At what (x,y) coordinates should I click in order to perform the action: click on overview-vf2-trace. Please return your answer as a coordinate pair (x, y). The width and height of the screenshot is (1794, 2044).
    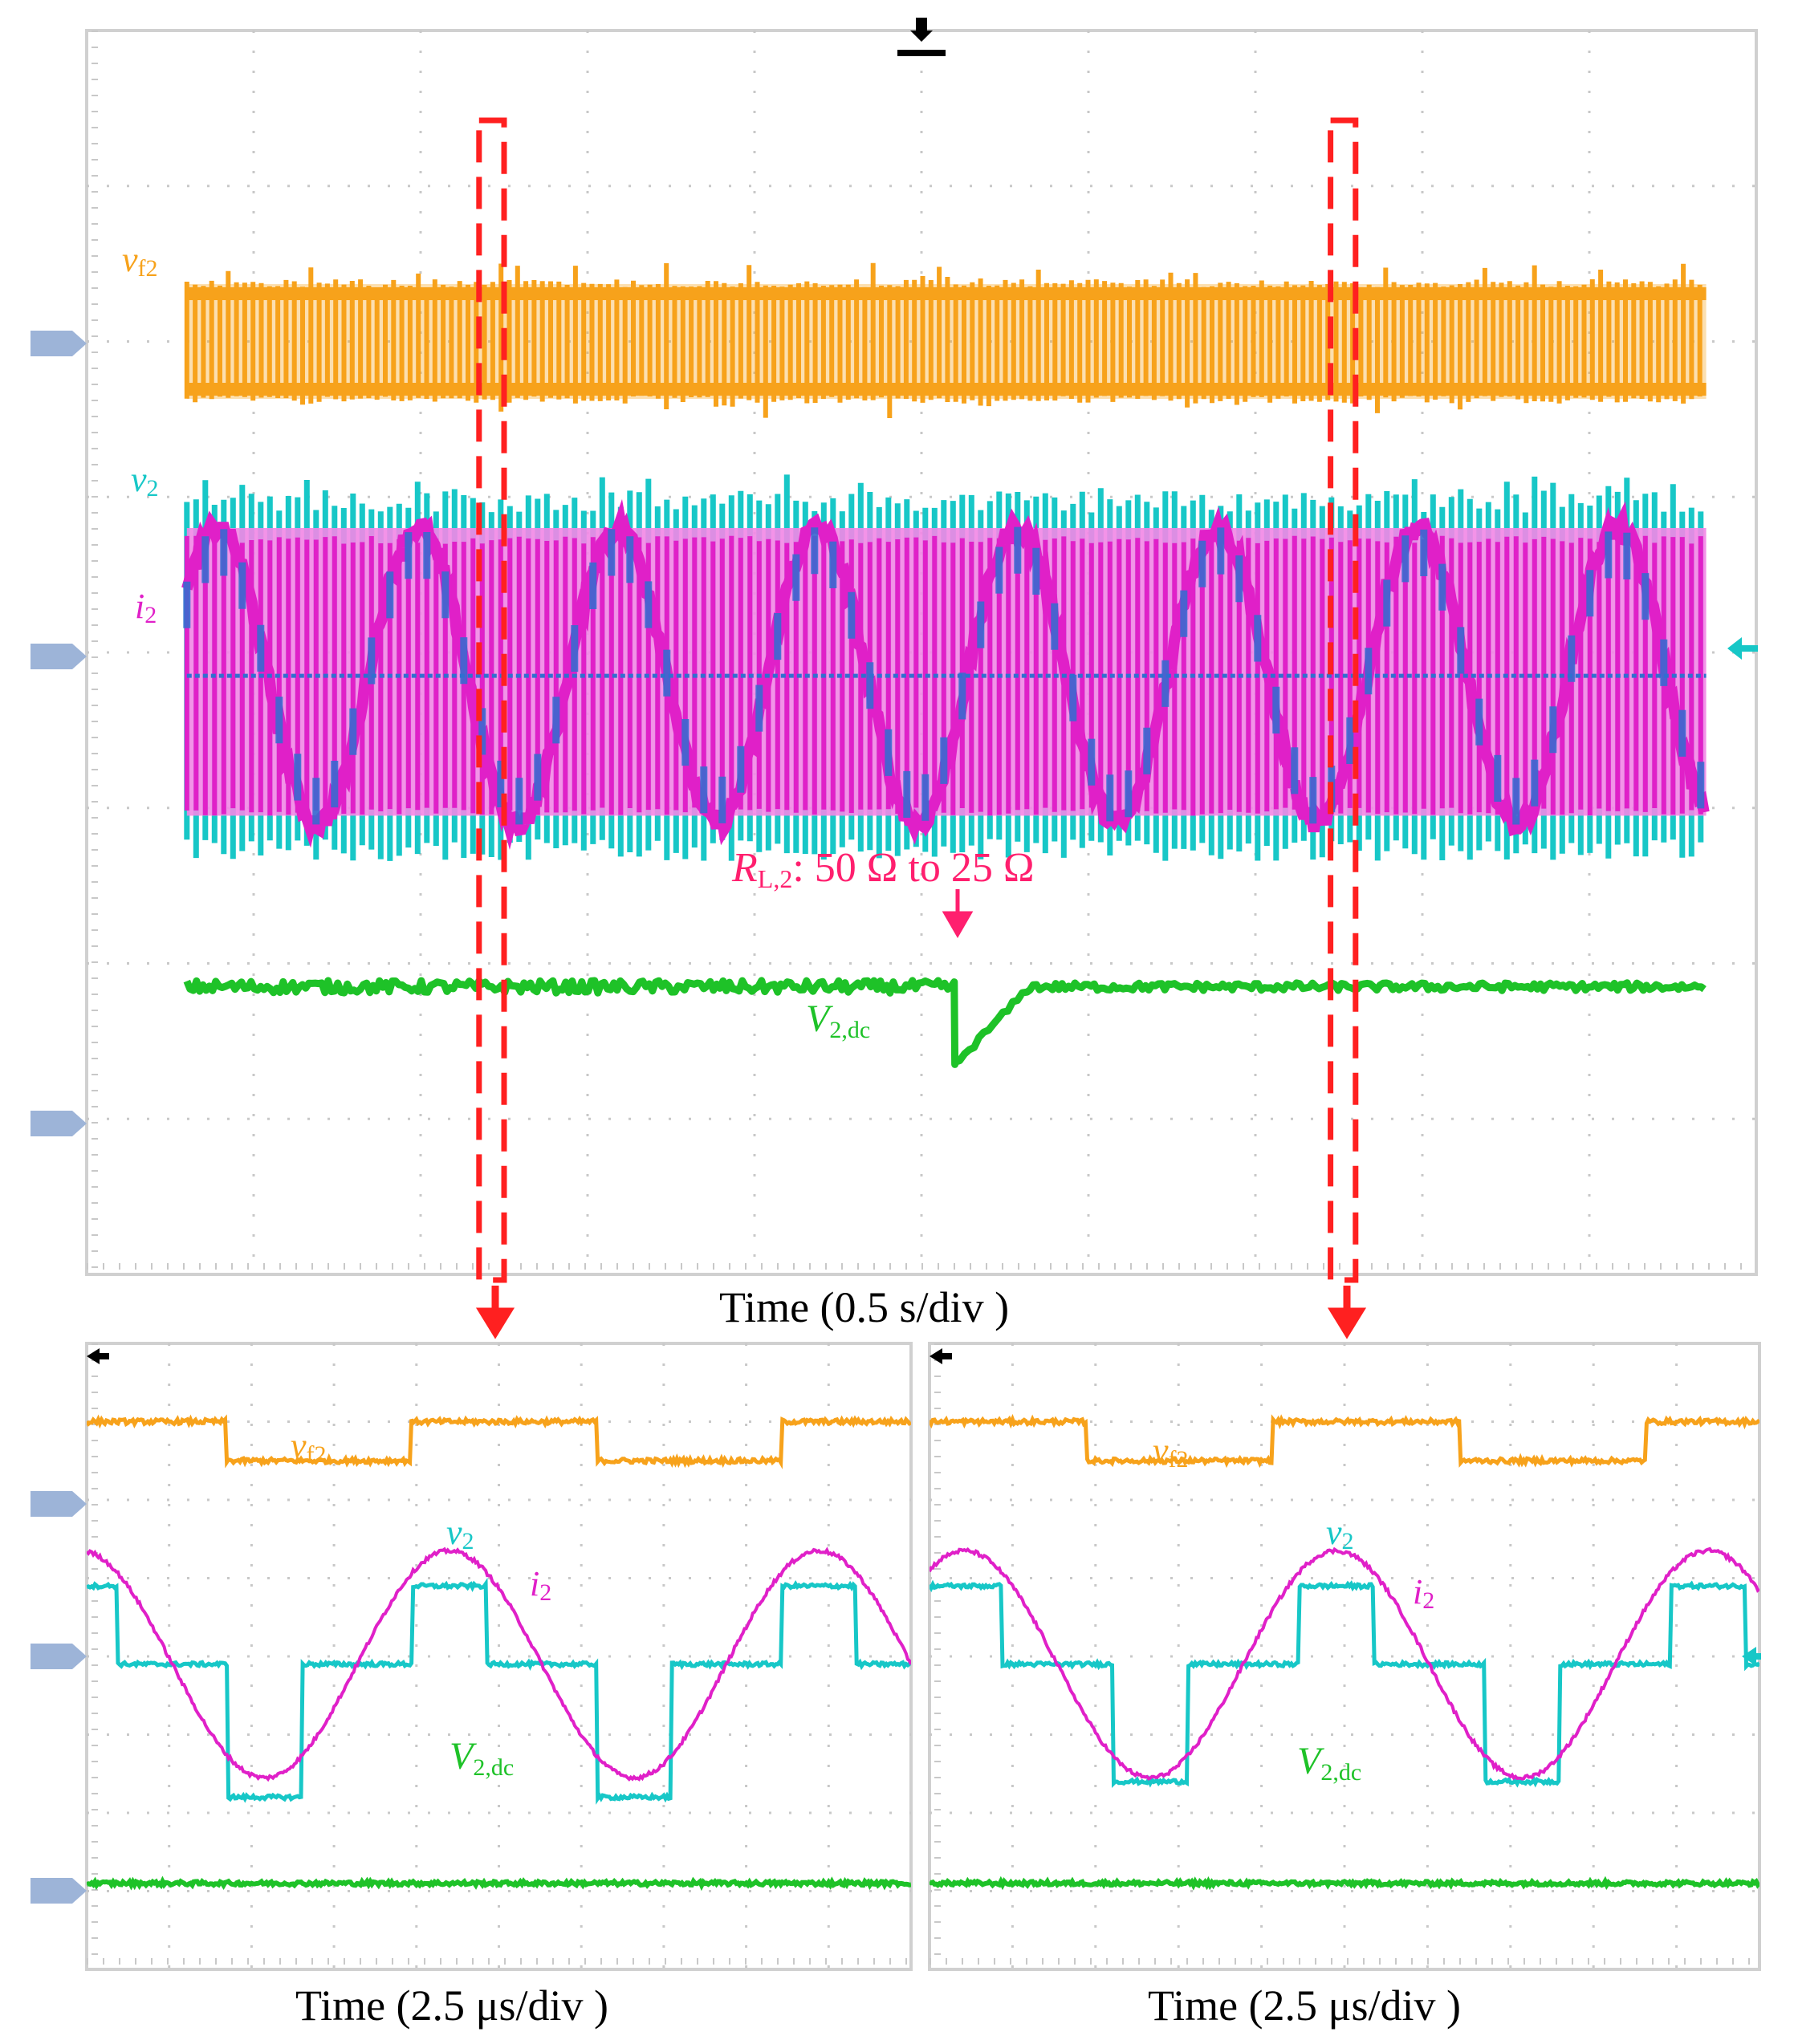
    Looking at the image, I should click on (945, 340).